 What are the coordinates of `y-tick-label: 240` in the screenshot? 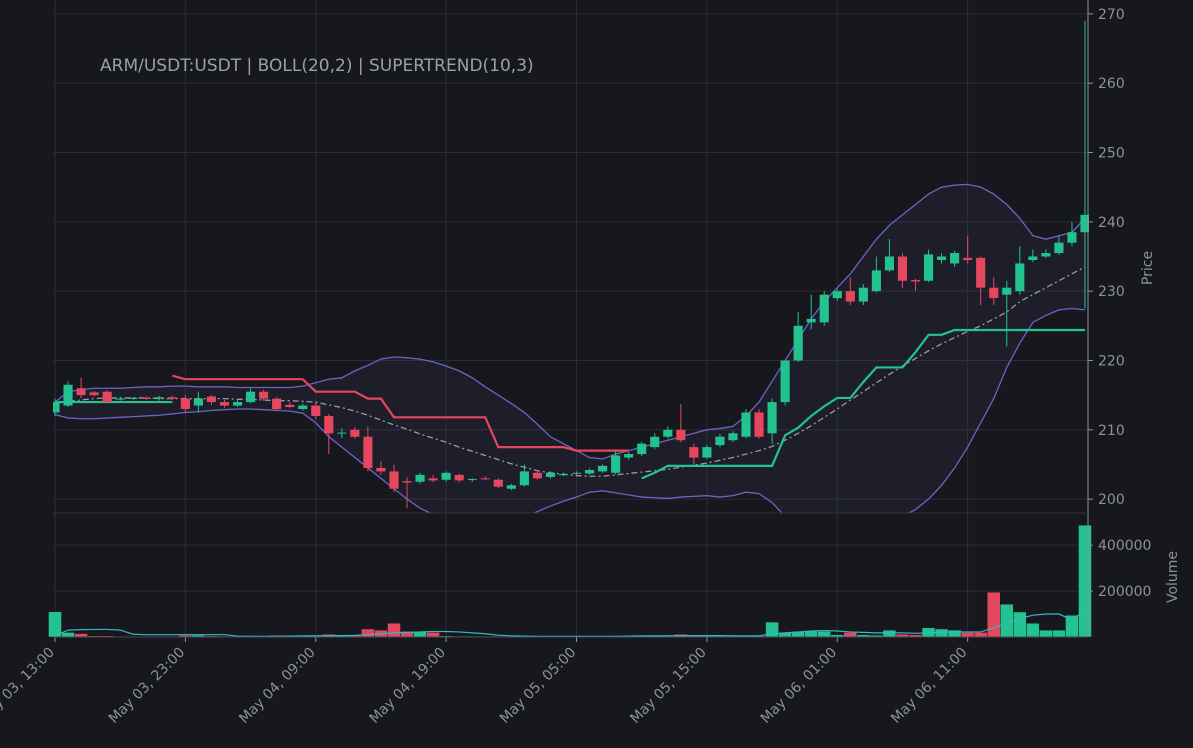 It's located at (1111, 223).